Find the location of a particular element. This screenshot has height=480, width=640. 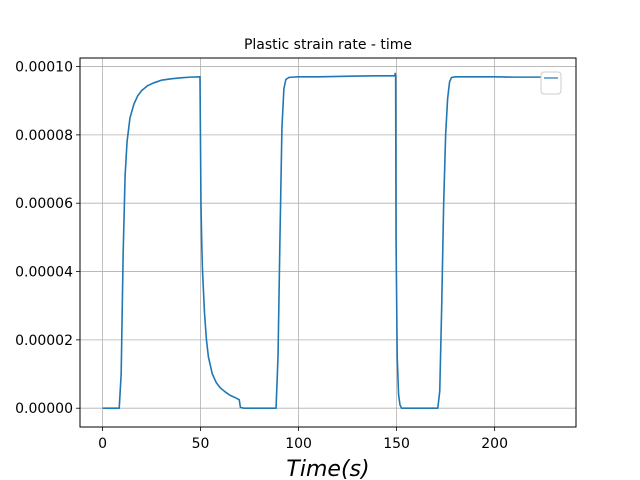

x-tick-label: 50 is located at coordinates (201, 444).